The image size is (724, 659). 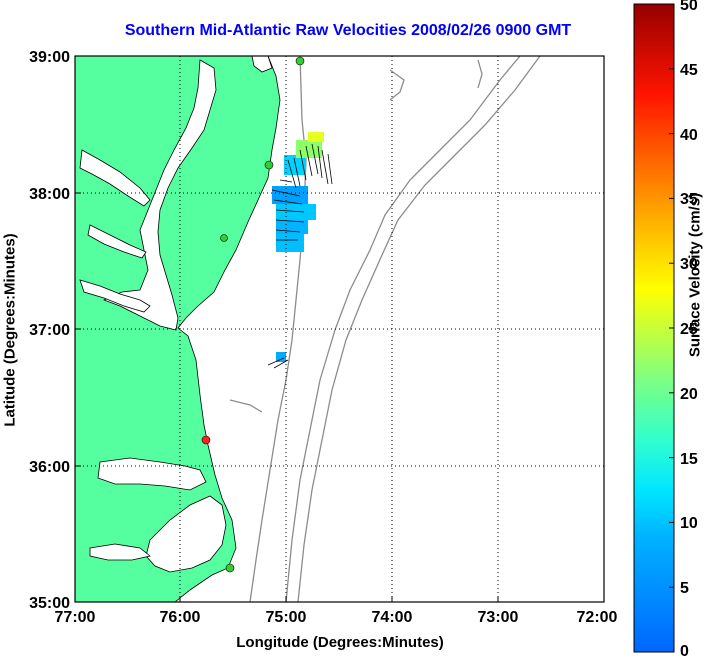 I want to click on radar-stations, so click(x=253, y=314).